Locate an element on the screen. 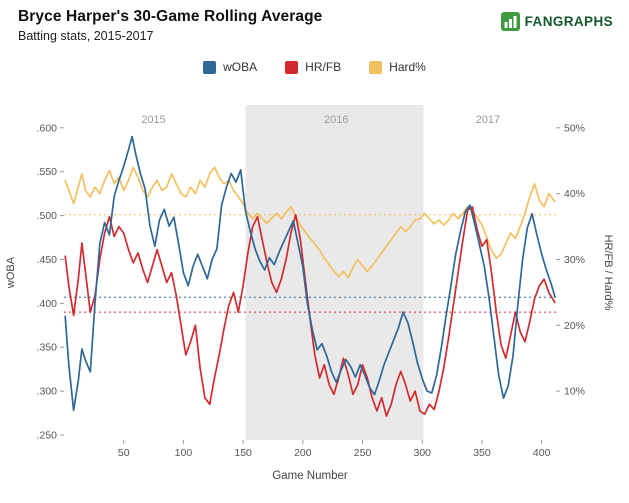 Image resolution: width=629 pixels, height=503 pixels. y-left-tick-label: .400 is located at coordinates (47, 304).